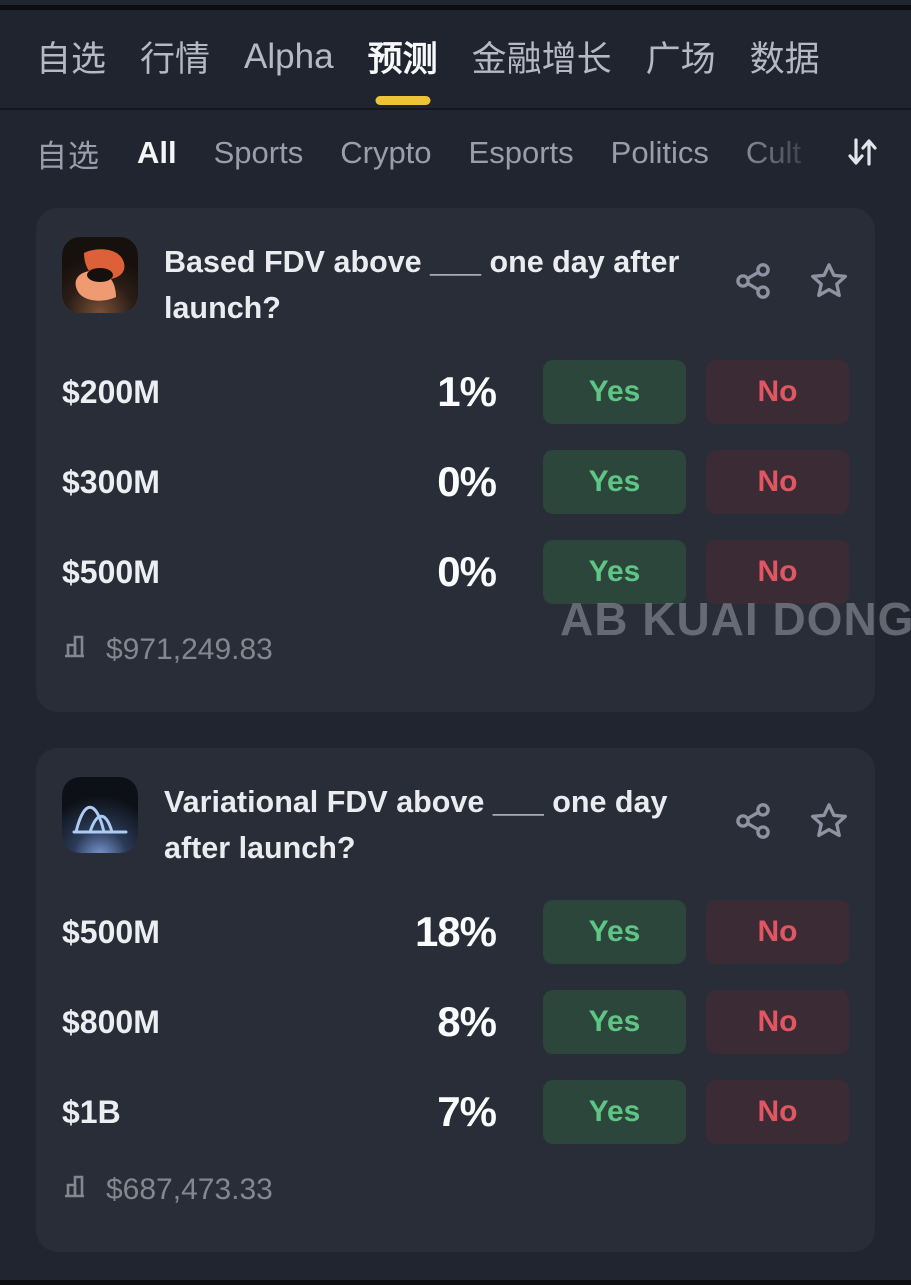 This screenshot has height=1285, width=911. What do you see at coordinates (111, 1021) in the screenshot?
I see `outcome-label: $800M` at bounding box center [111, 1021].